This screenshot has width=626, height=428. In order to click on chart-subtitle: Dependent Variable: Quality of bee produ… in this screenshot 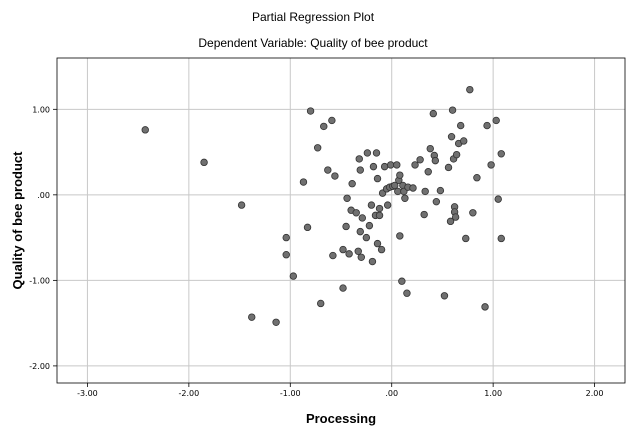, I will do `click(313, 43)`.